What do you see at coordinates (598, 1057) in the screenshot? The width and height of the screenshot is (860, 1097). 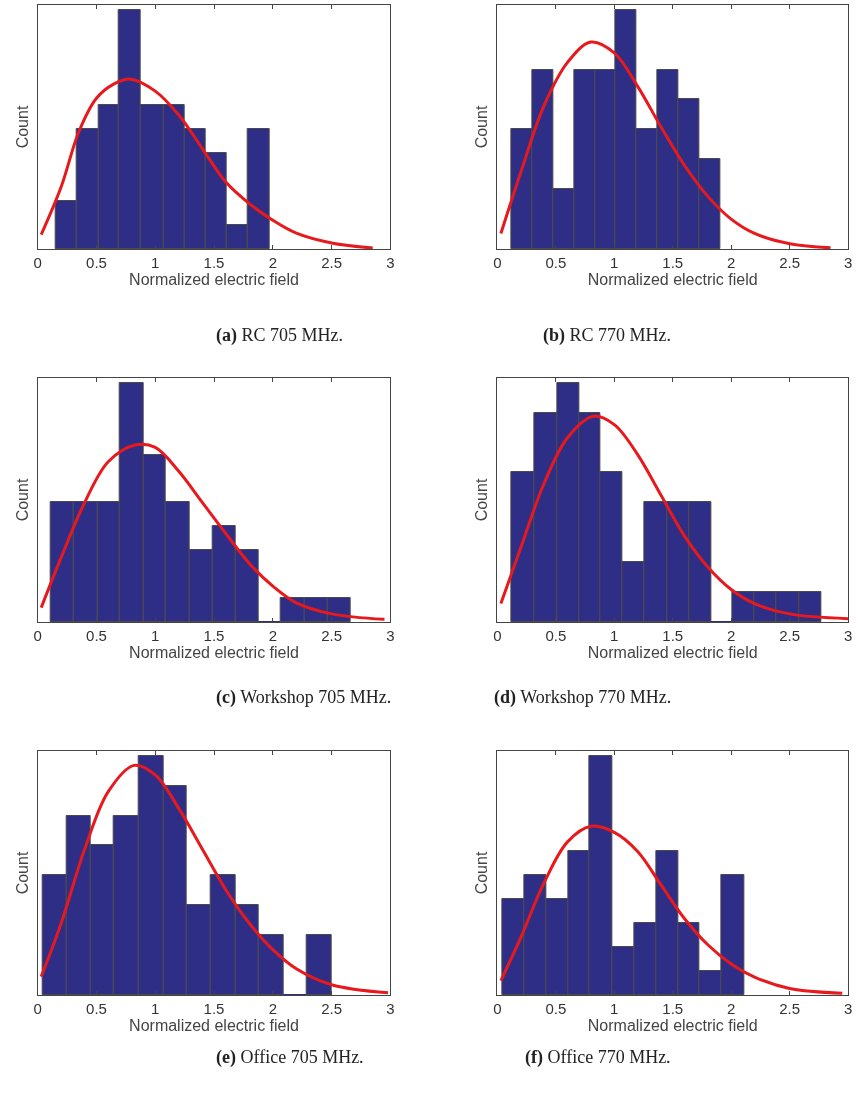 I see `text: (f) Office 770 MHz.` at bounding box center [598, 1057].